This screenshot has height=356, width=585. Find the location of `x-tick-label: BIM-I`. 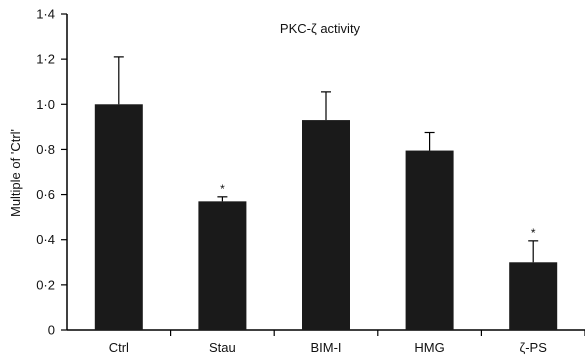

x-tick-label: BIM-I is located at coordinates (325, 347).